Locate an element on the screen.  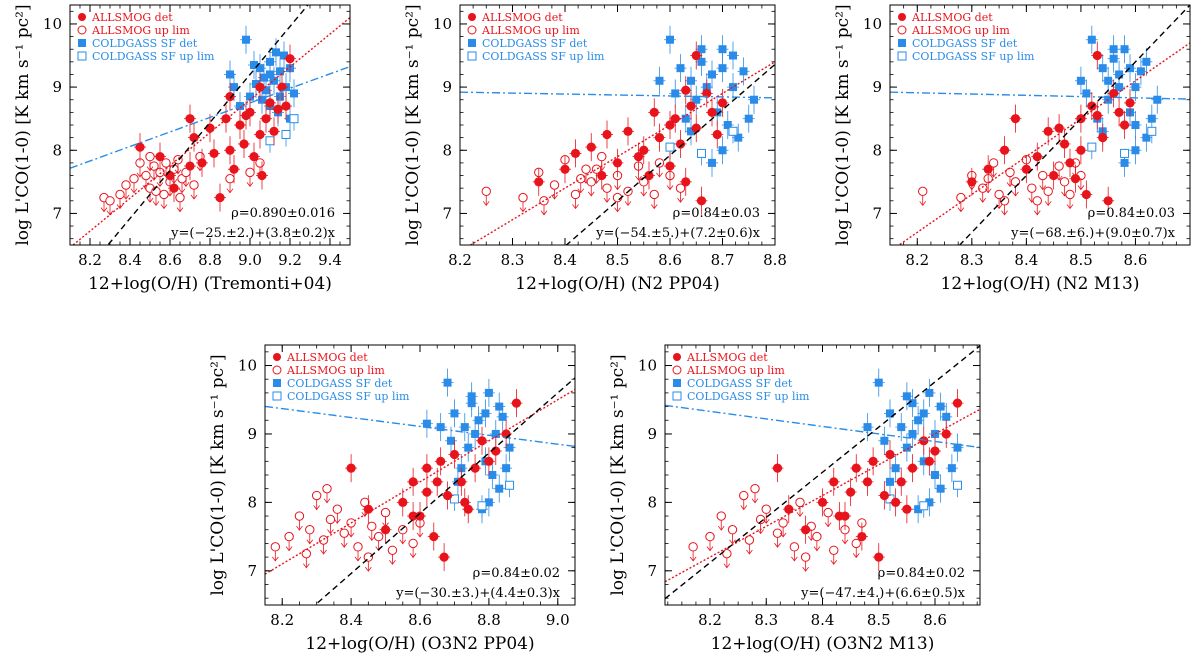
y-tick-label: 10 is located at coordinates (52, 24).